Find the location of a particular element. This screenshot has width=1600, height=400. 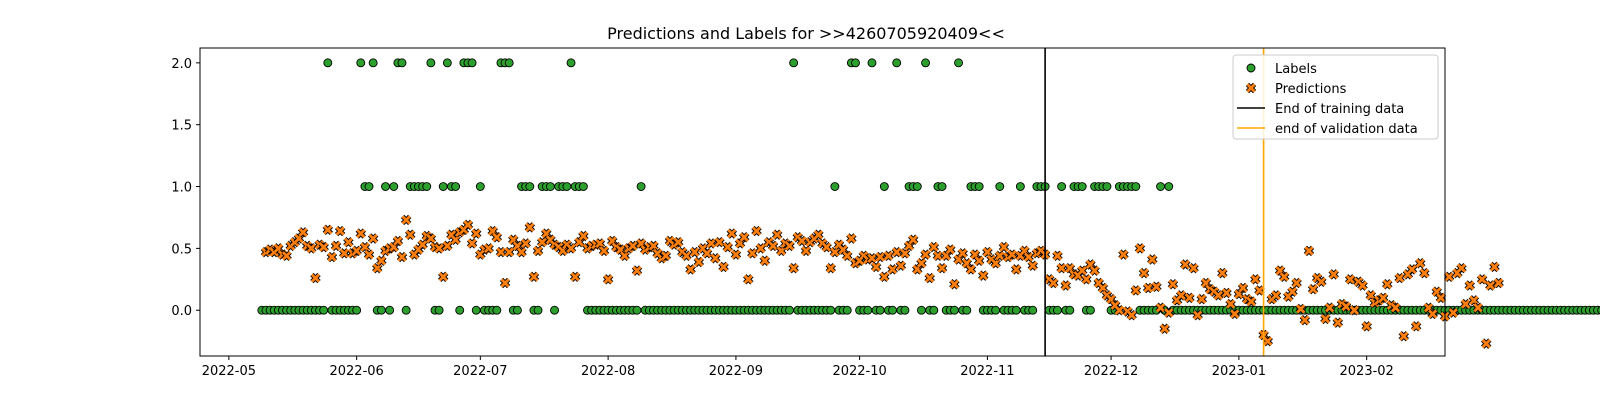

legend-label: End of training data is located at coordinates (1339, 109).